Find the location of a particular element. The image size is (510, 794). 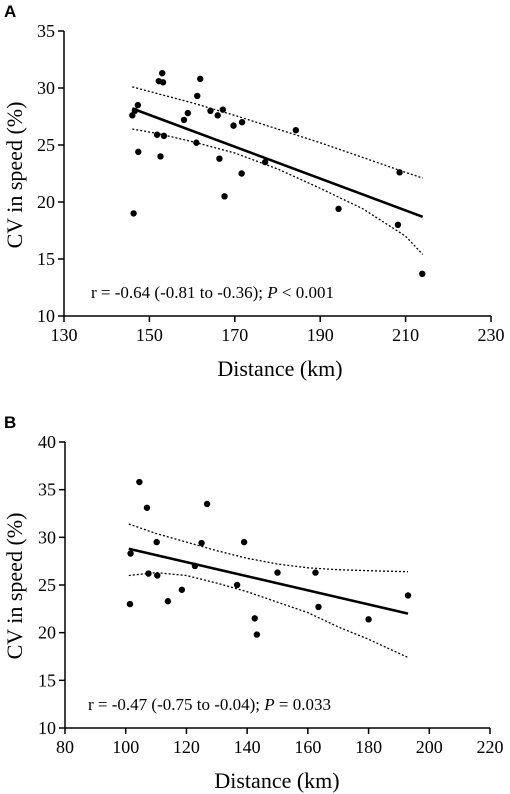

x-tick-label: 230 is located at coordinates (491, 335).